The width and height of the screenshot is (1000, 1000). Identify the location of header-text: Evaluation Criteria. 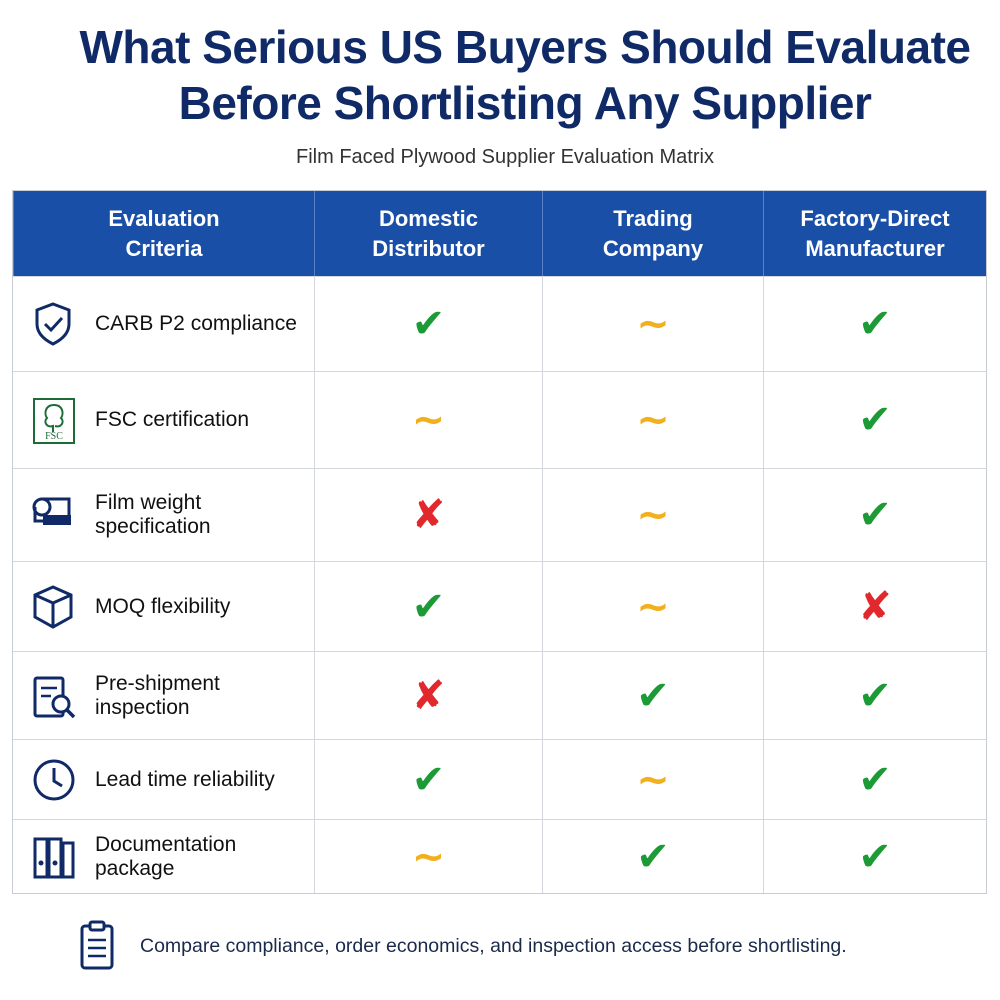
(164, 233).